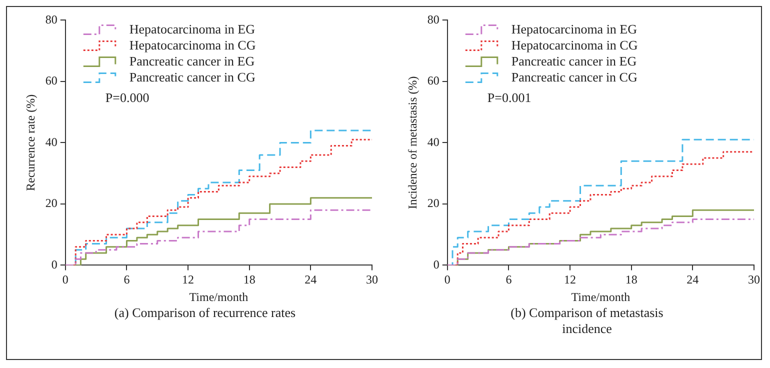 The width and height of the screenshot is (770, 368). I want to click on text: (b) Comparison of metastasis incidence, so click(587, 321).